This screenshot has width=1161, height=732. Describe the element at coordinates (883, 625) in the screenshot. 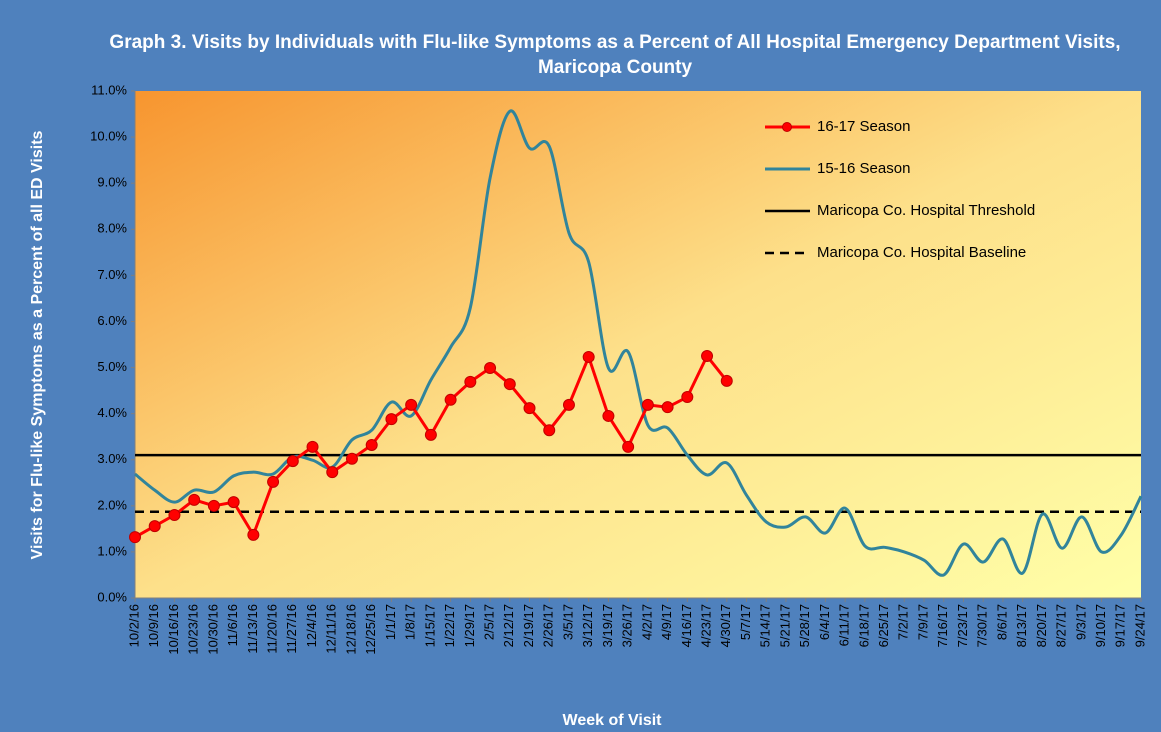

I see `x-tick-label: 6/25/17` at that location.